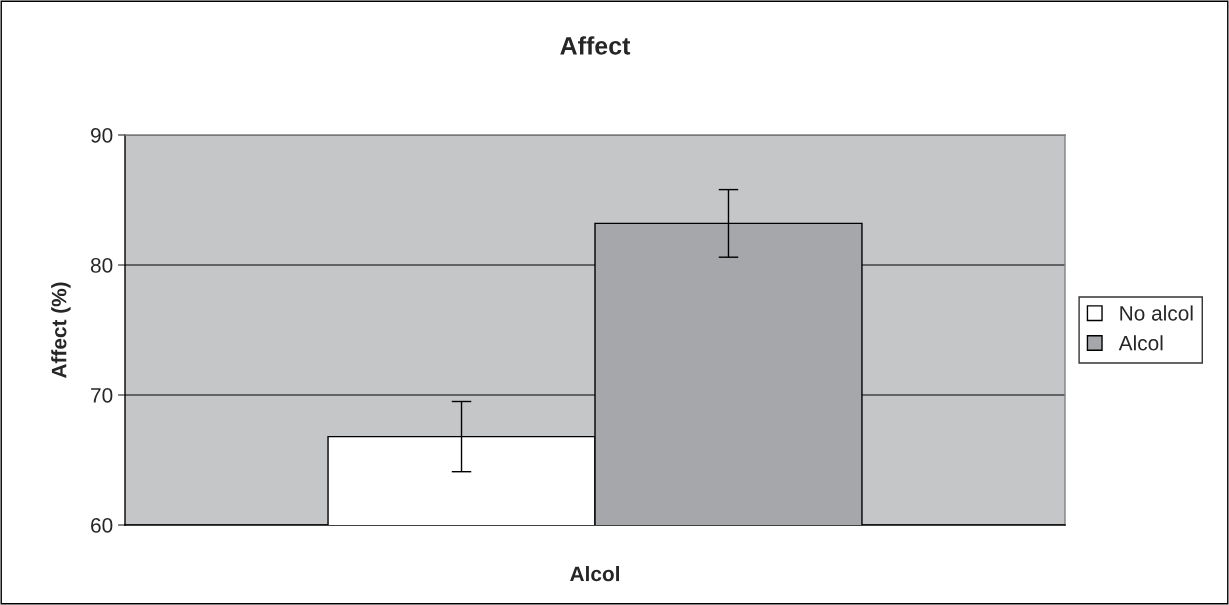 The height and width of the screenshot is (605, 1229). Describe the element at coordinates (102, 395) in the screenshot. I see `y-tick-label: 70` at that location.